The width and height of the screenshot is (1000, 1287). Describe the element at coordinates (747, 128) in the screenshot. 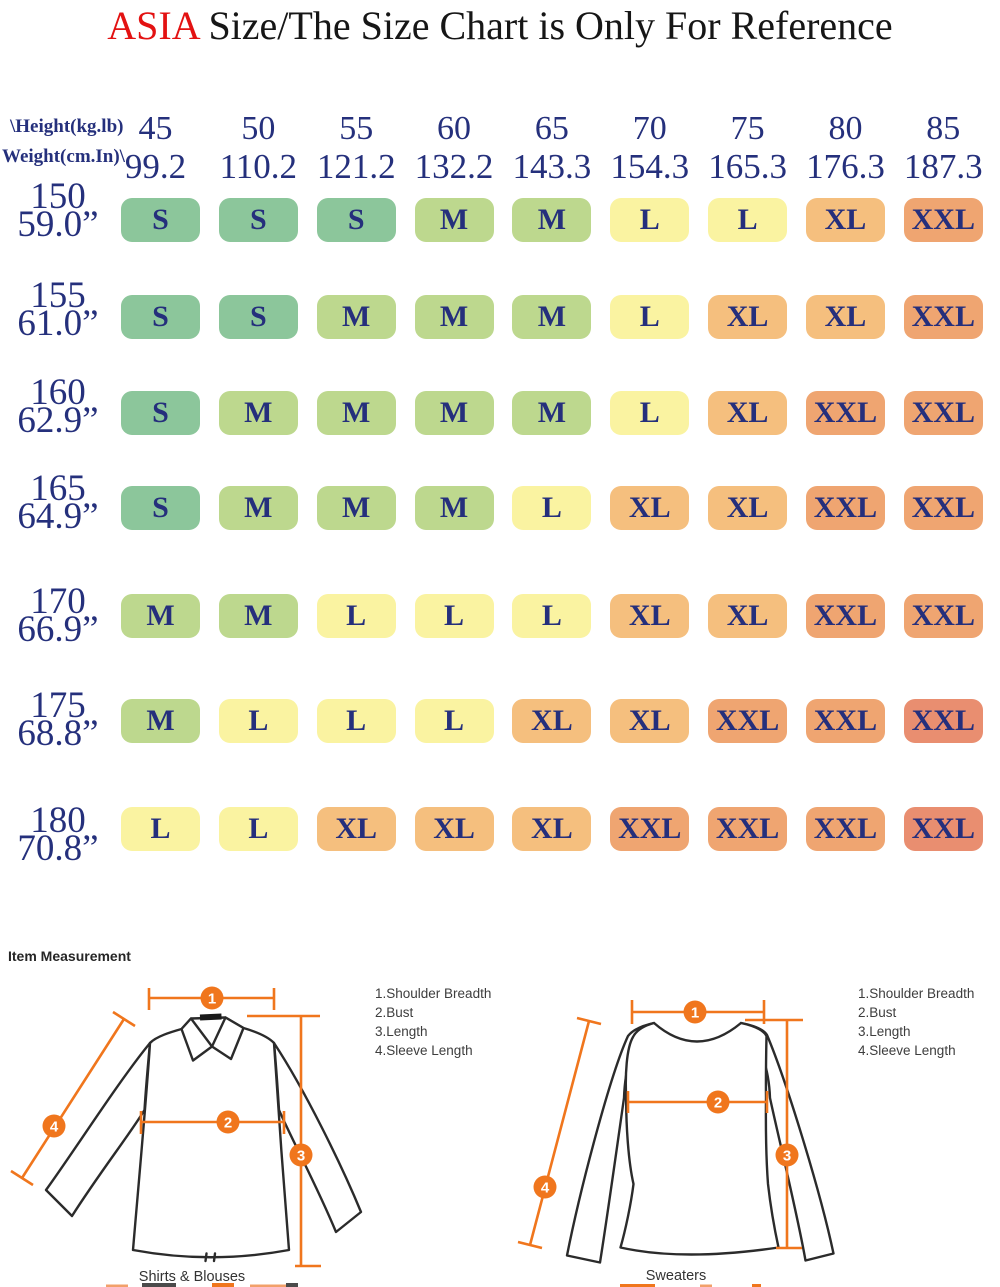

I see `weight-kg-value: 75` at that location.